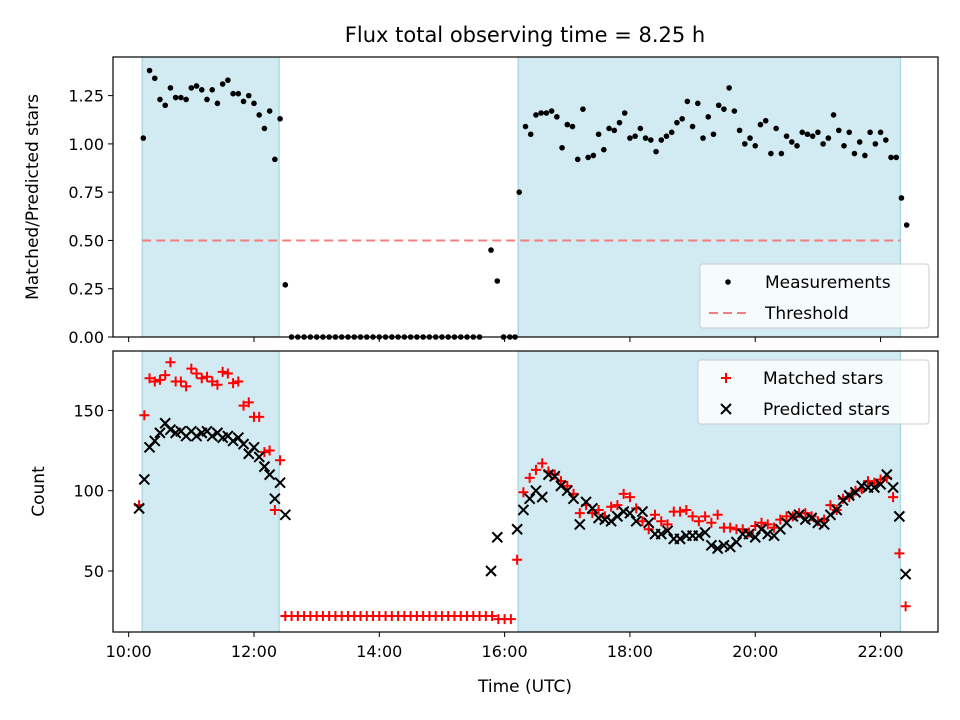 The width and height of the screenshot is (960, 720). Describe the element at coordinates (86, 96) in the screenshot. I see `y-tick-label: 1.25` at that location.